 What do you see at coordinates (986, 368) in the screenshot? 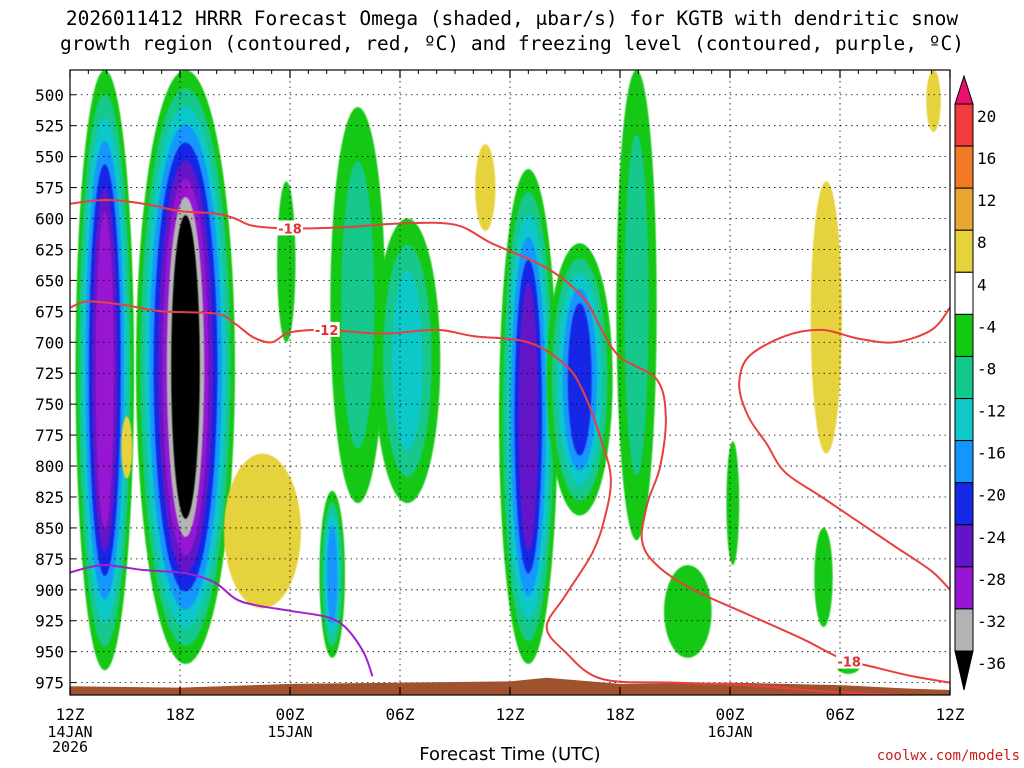
I see `colorbar-label: -8` at bounding box center [986, 368].